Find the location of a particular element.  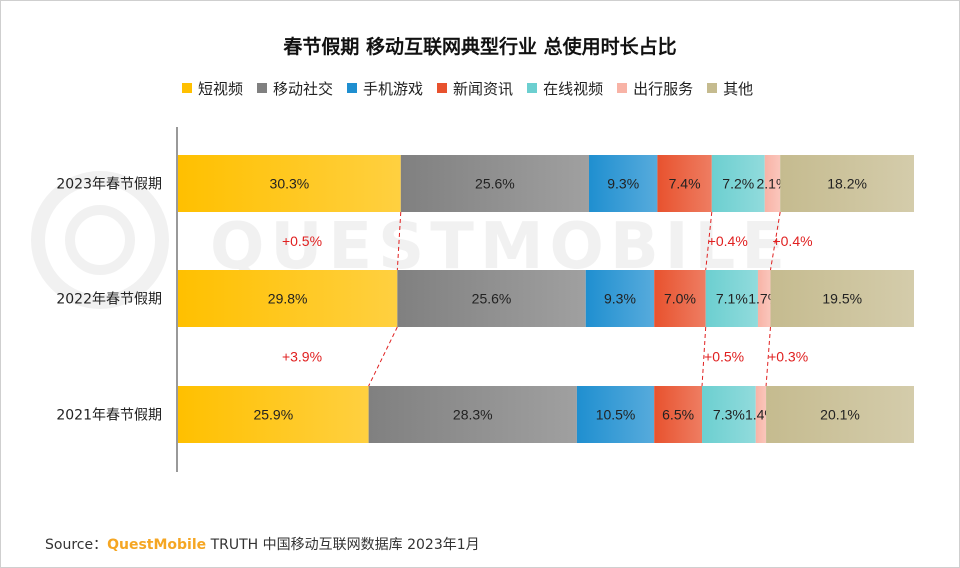

data-label: 7.1% is located at coordinates (732, 299).